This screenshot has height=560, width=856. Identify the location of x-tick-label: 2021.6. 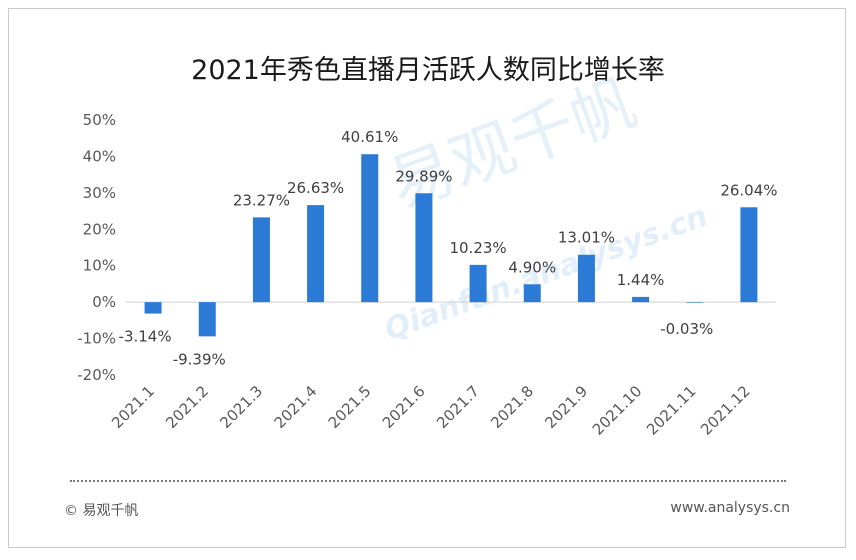
(404, 407).